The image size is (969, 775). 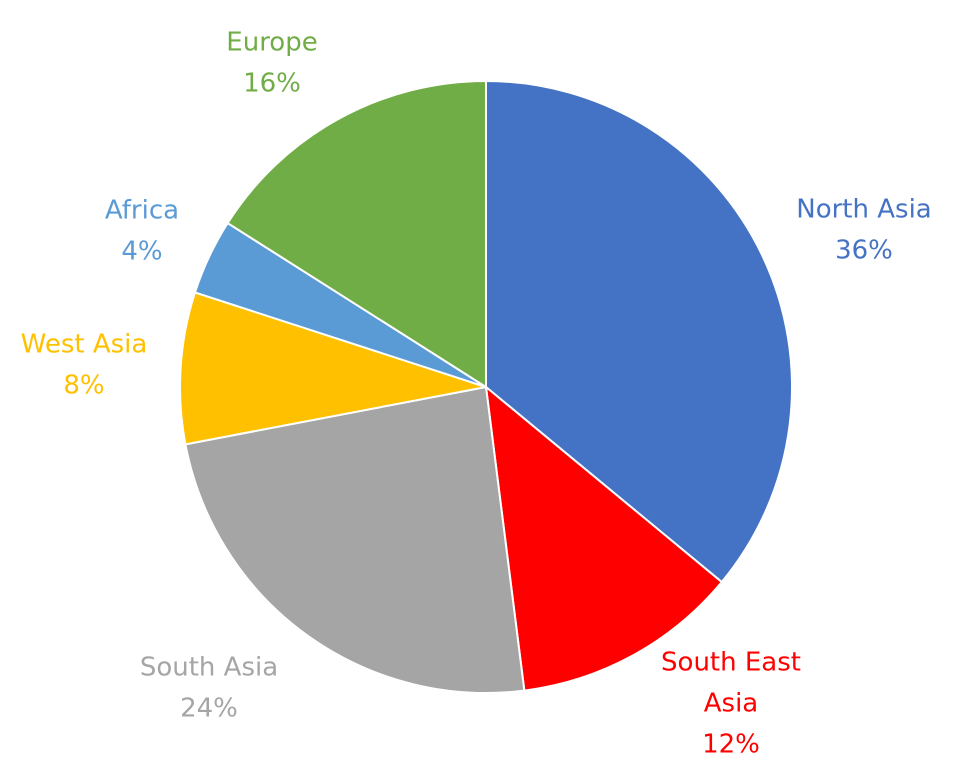 I want to click on slice-category-label: Europe, so click(x=271, y=43).